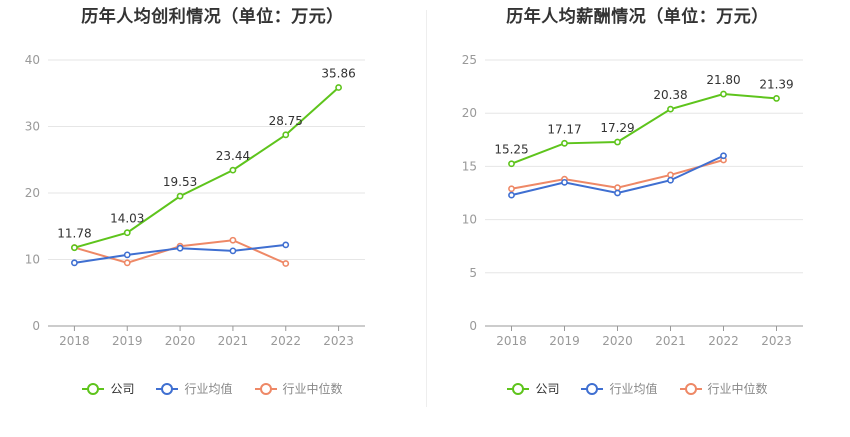  What do you see at coordinates (617, 128) in the screenshot?
I see `data-label: 17.29` at bounding box center [617, 128].